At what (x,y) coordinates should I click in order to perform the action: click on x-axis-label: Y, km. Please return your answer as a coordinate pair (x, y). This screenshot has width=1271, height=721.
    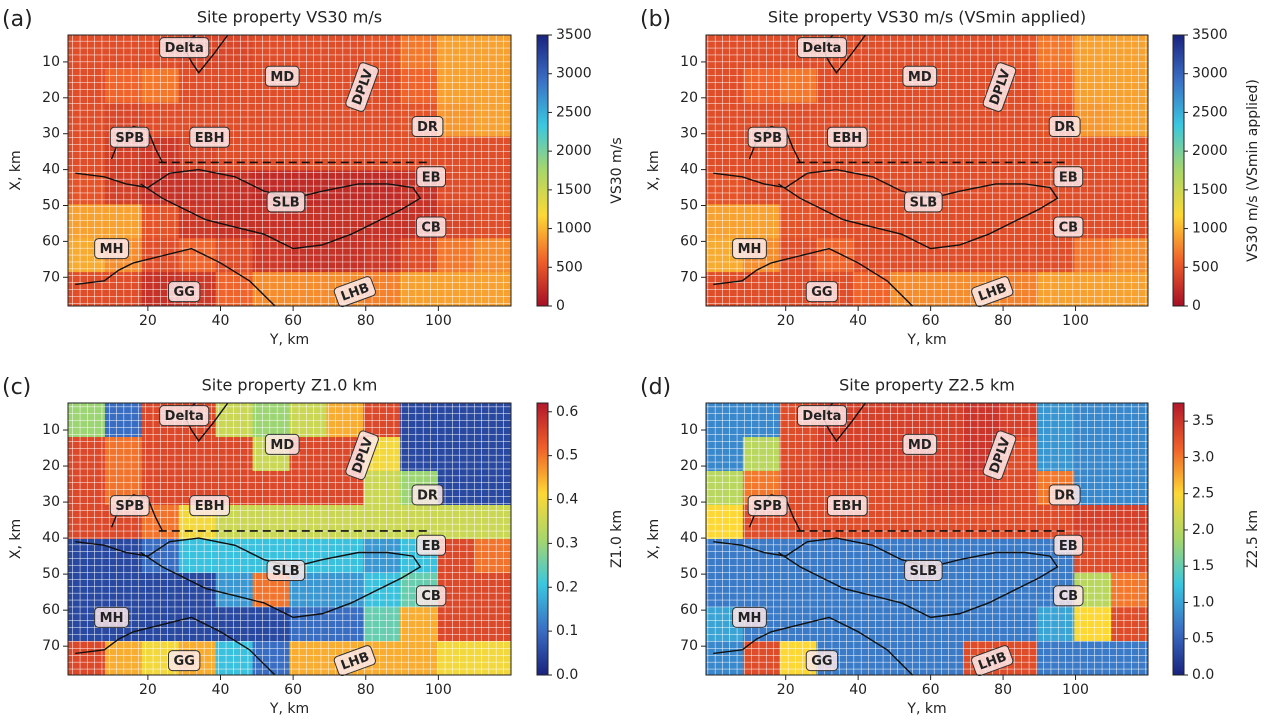
    Looking at the image, I should click on (289, 709).